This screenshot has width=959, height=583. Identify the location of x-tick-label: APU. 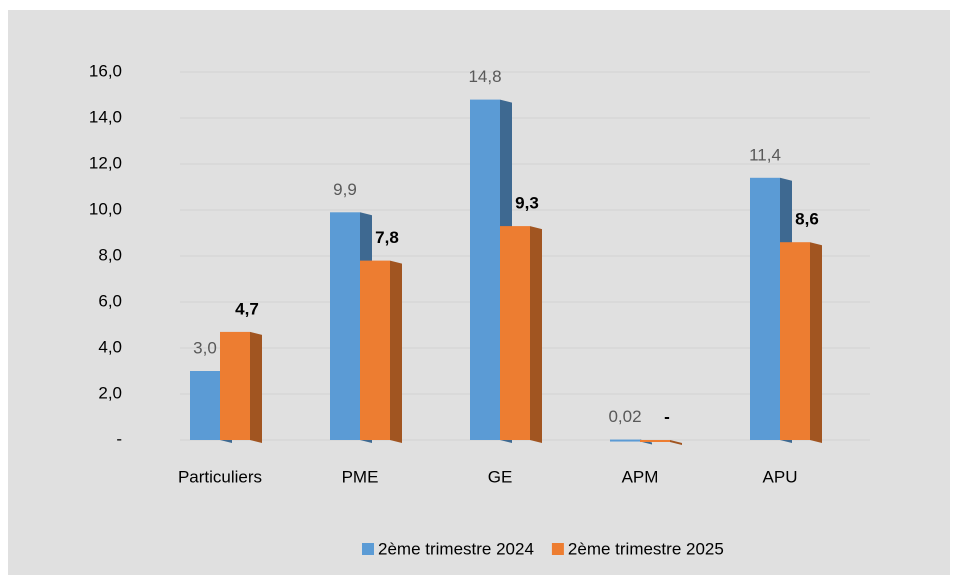
(780, 476).